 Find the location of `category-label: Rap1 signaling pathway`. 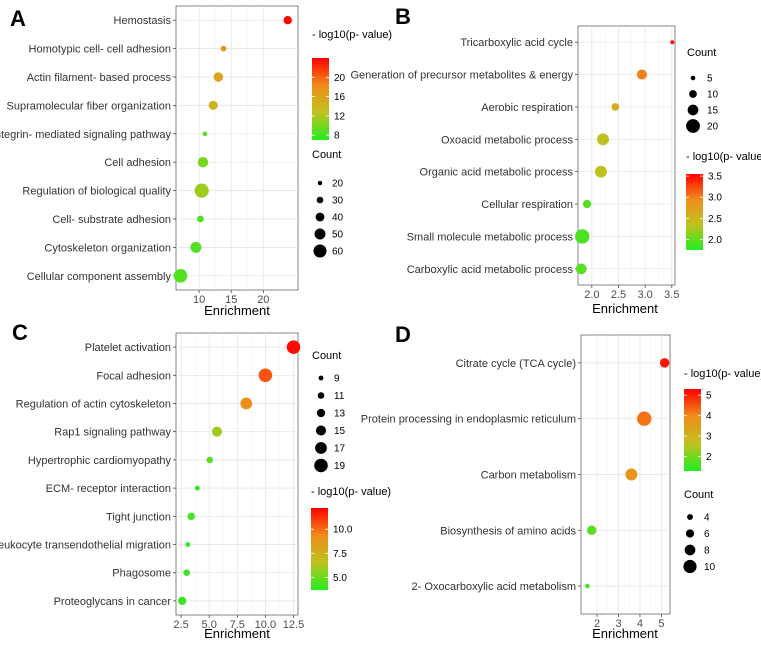

category-label: Rap1 signaling pathway is located at coordinates (112, 433).